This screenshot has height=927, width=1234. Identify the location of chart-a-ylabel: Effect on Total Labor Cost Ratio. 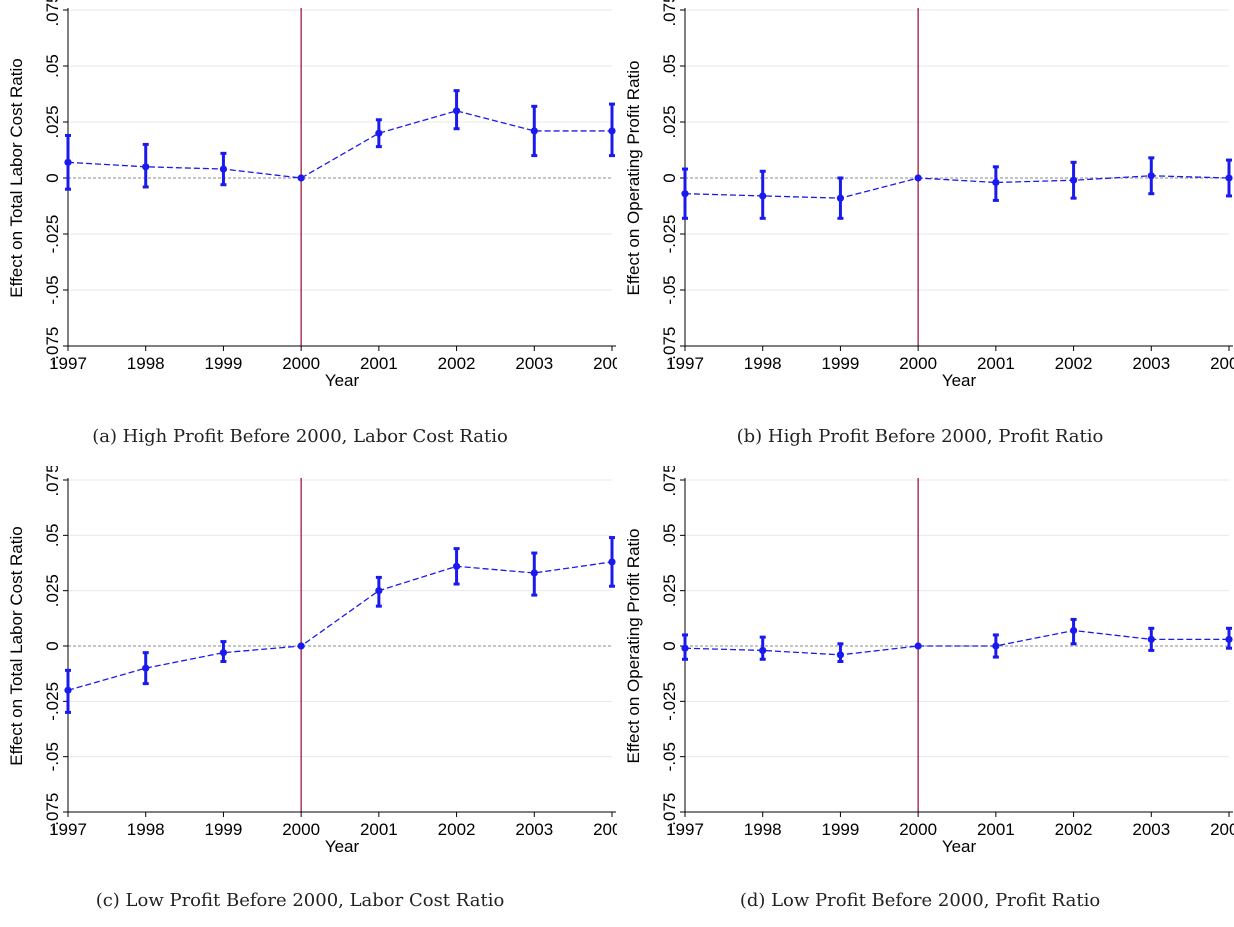
(16, 177).